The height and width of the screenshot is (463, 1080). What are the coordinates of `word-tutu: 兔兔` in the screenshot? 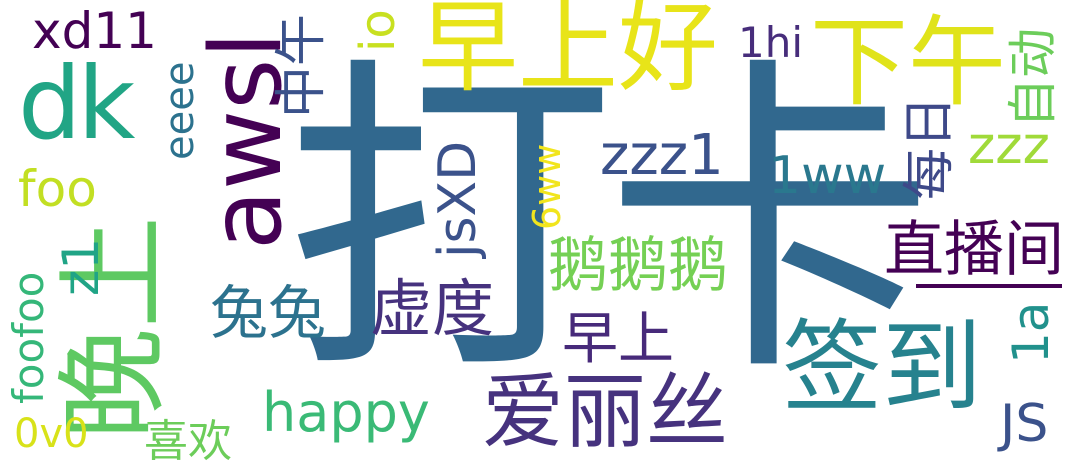 It's located at (268, 313).